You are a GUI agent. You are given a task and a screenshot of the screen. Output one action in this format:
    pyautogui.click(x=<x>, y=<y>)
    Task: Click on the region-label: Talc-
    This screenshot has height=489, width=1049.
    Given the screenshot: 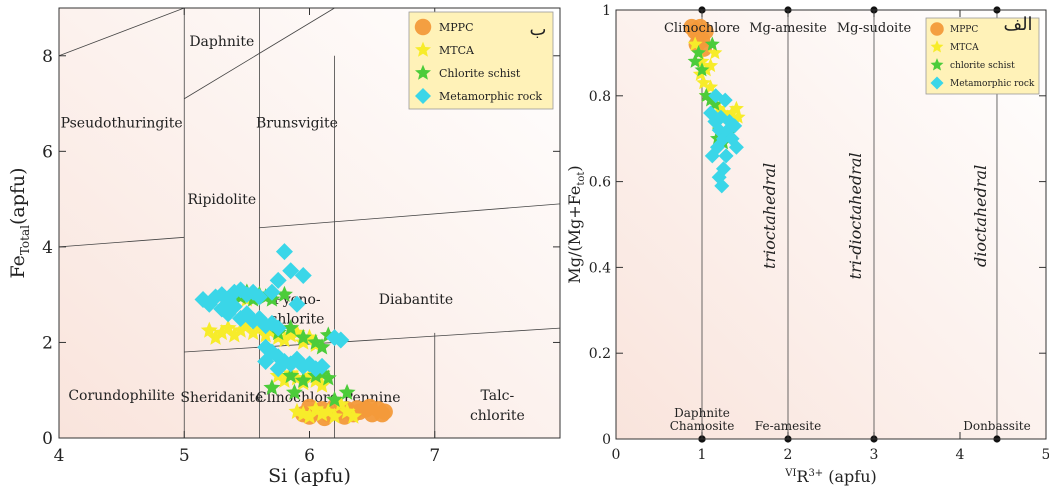 What is the action you would take?
    pyautogui.click(x=498, y=396)
    